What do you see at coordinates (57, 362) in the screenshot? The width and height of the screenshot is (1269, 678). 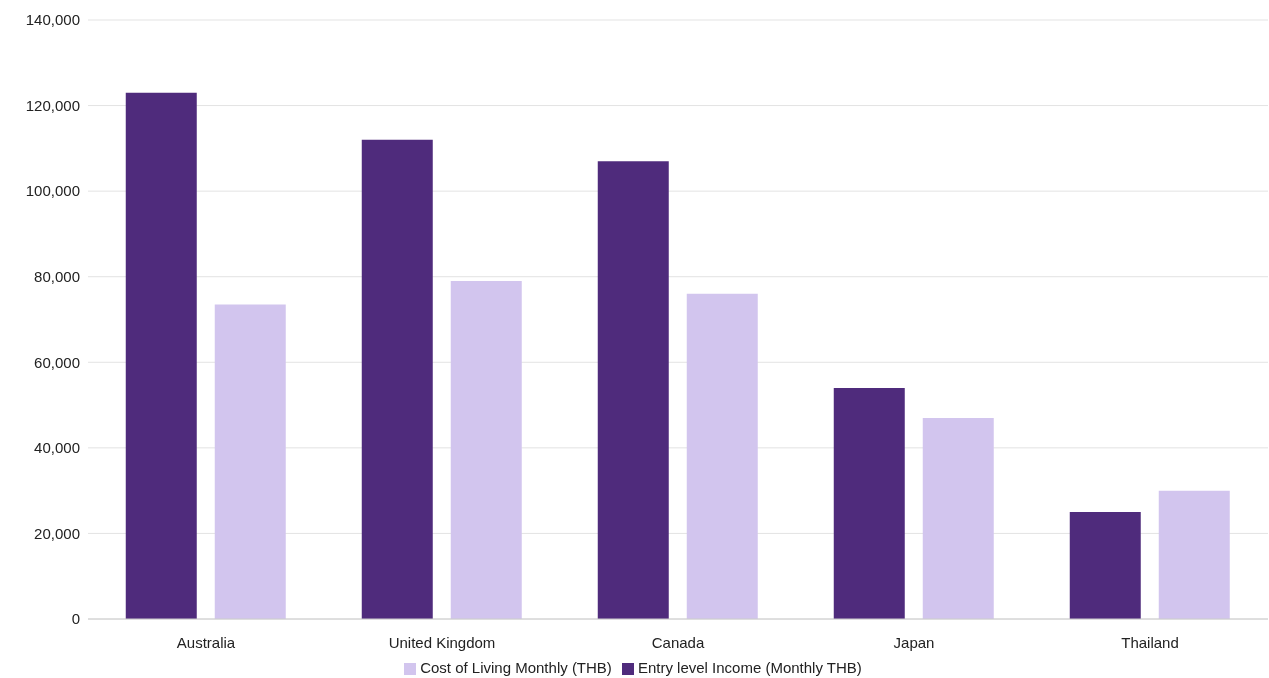 I see `y-tick-label: 60,000` at bounding box center [57, 362].